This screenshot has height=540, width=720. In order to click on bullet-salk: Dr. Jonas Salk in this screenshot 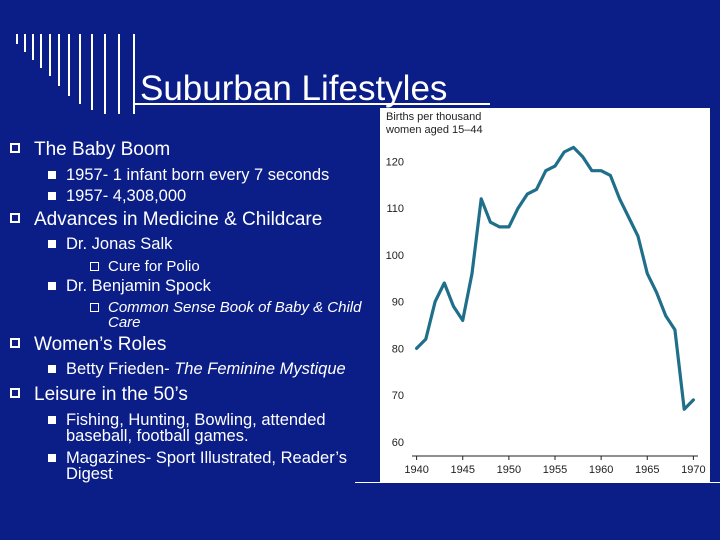, I will do `click(194, 244)`.